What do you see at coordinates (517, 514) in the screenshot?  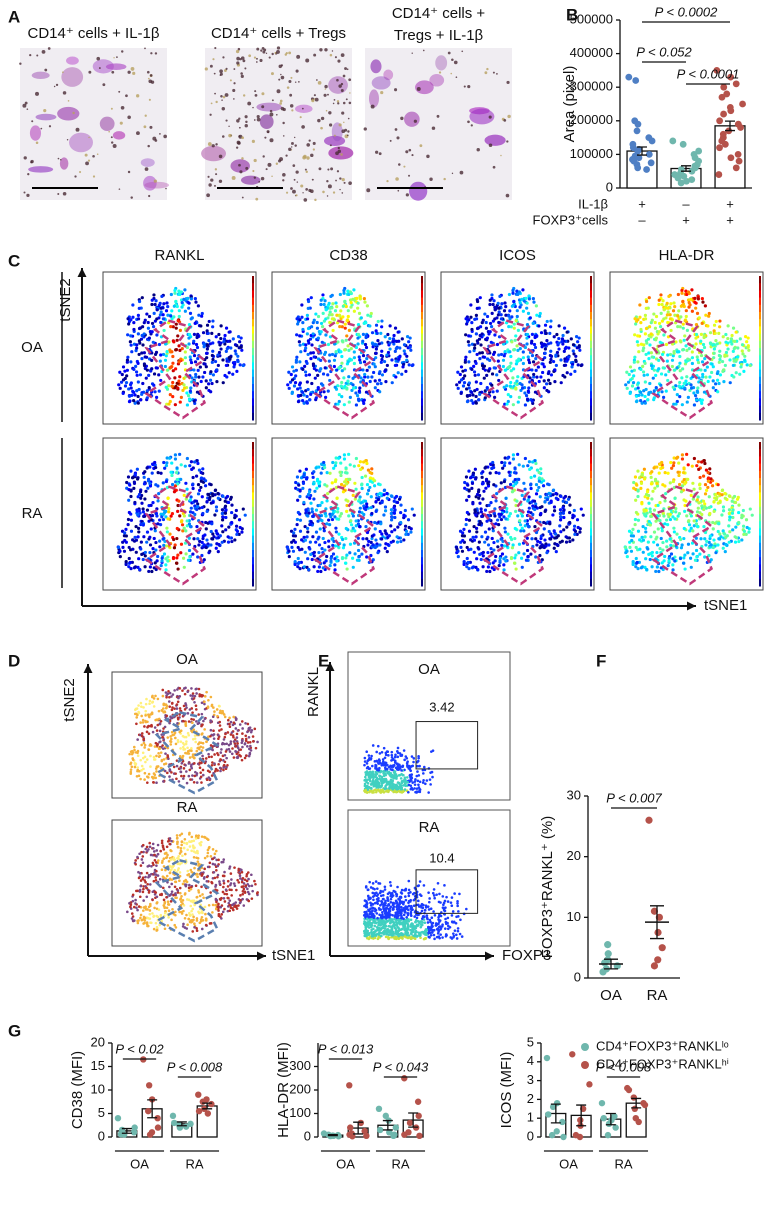 I see `tsne-frame` at bounding box center [517, 514].